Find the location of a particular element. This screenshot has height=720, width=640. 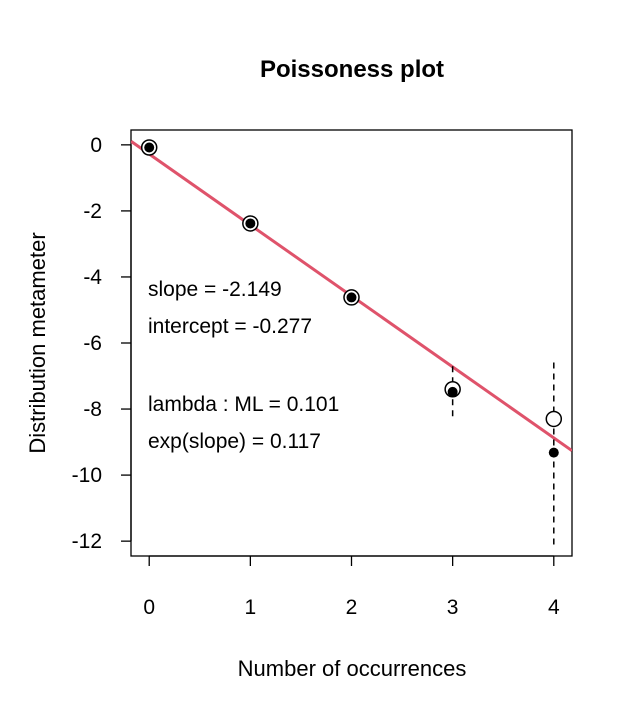

x-axis: 0 1 2 3 4 is located at coordinates (351, 587).